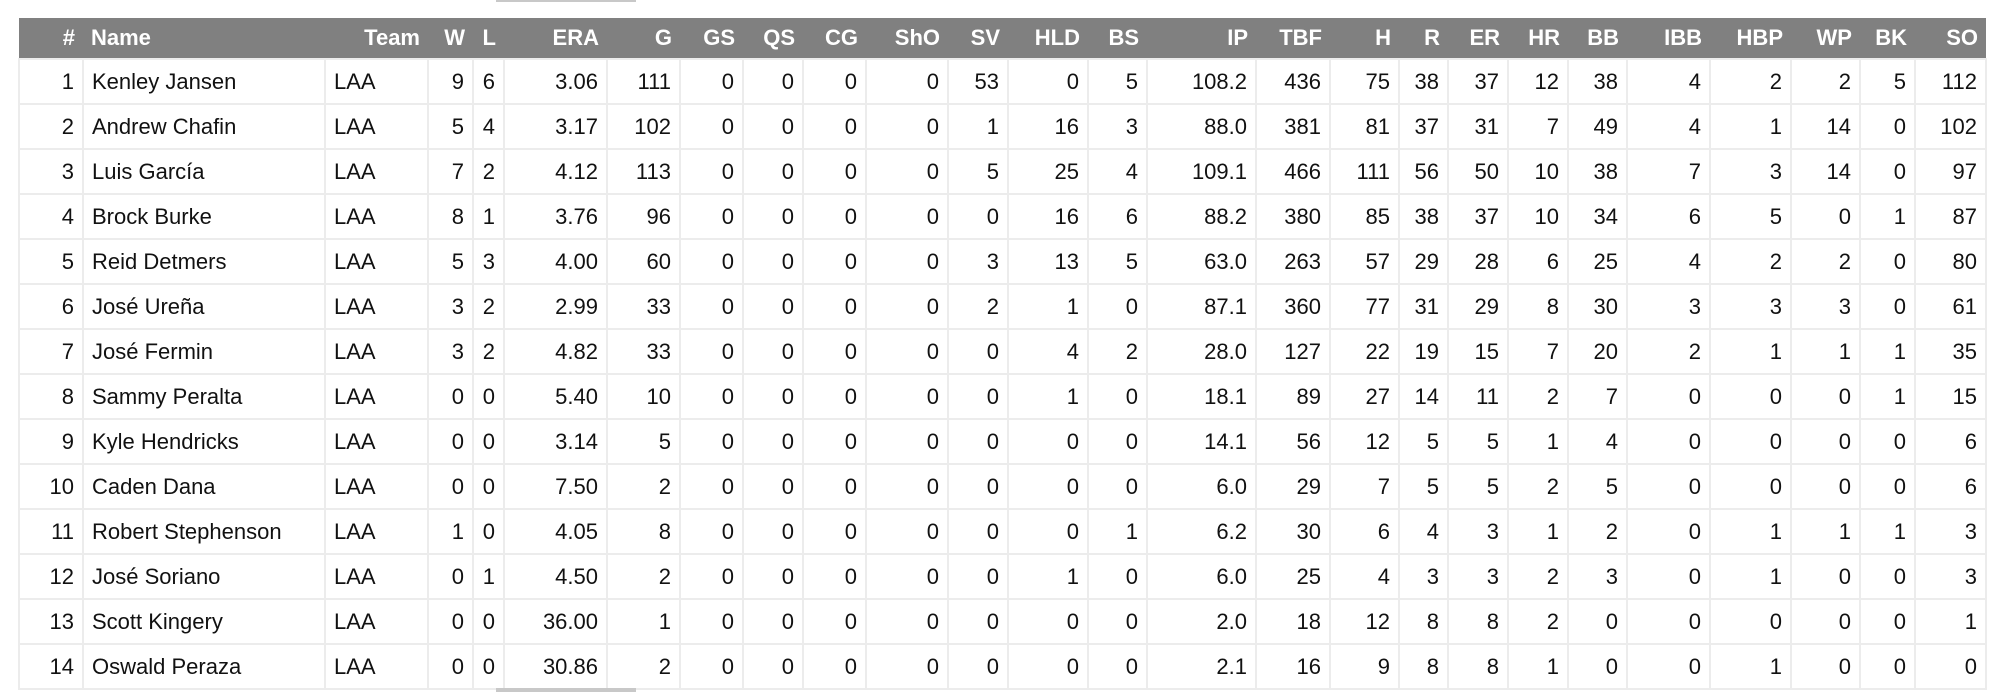 This screenshot has width=2002, height=692. I want to click on column-header-hr: HR, so click(1538, 38).